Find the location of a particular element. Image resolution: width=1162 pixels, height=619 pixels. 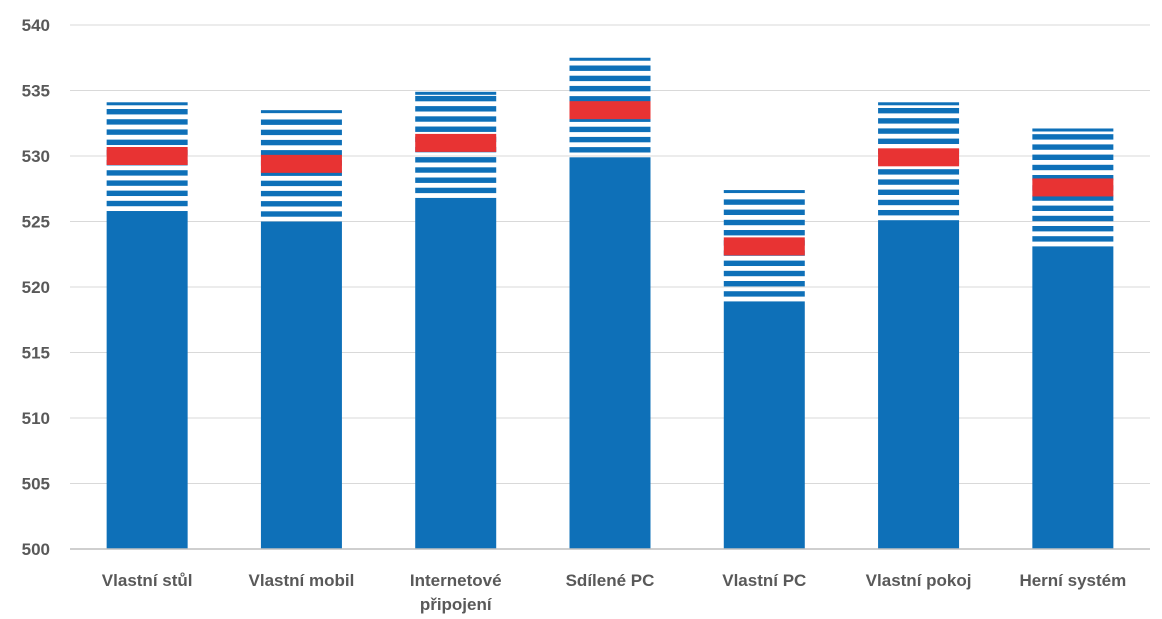

x-category-label: Herní systém is located at coordinates (1072, 580).